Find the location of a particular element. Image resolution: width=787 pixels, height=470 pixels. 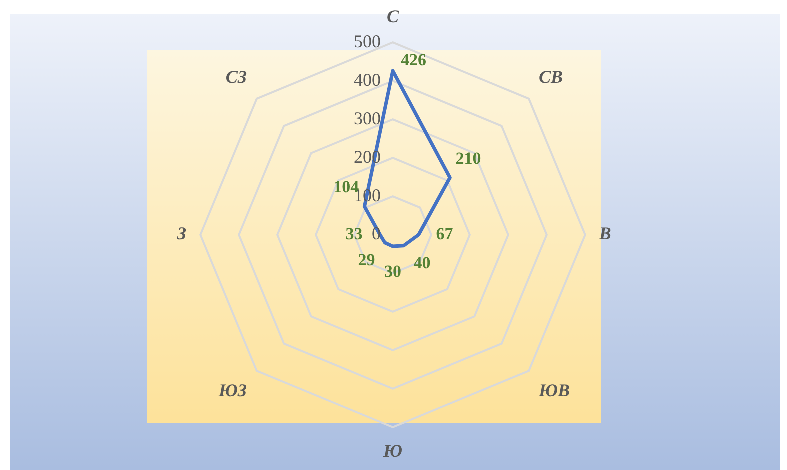

spoke-label: ЮЗ is located at coordinates (233, 390).